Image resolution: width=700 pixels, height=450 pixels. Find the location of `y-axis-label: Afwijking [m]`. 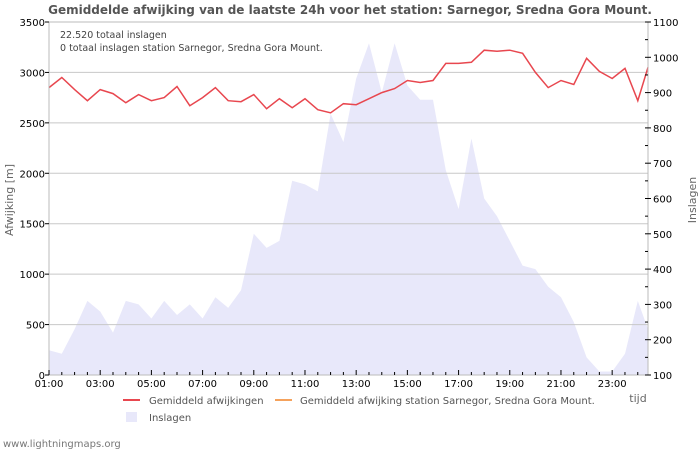

y-axis-label: Afwijking [m] is located at coordinates (9, 200).